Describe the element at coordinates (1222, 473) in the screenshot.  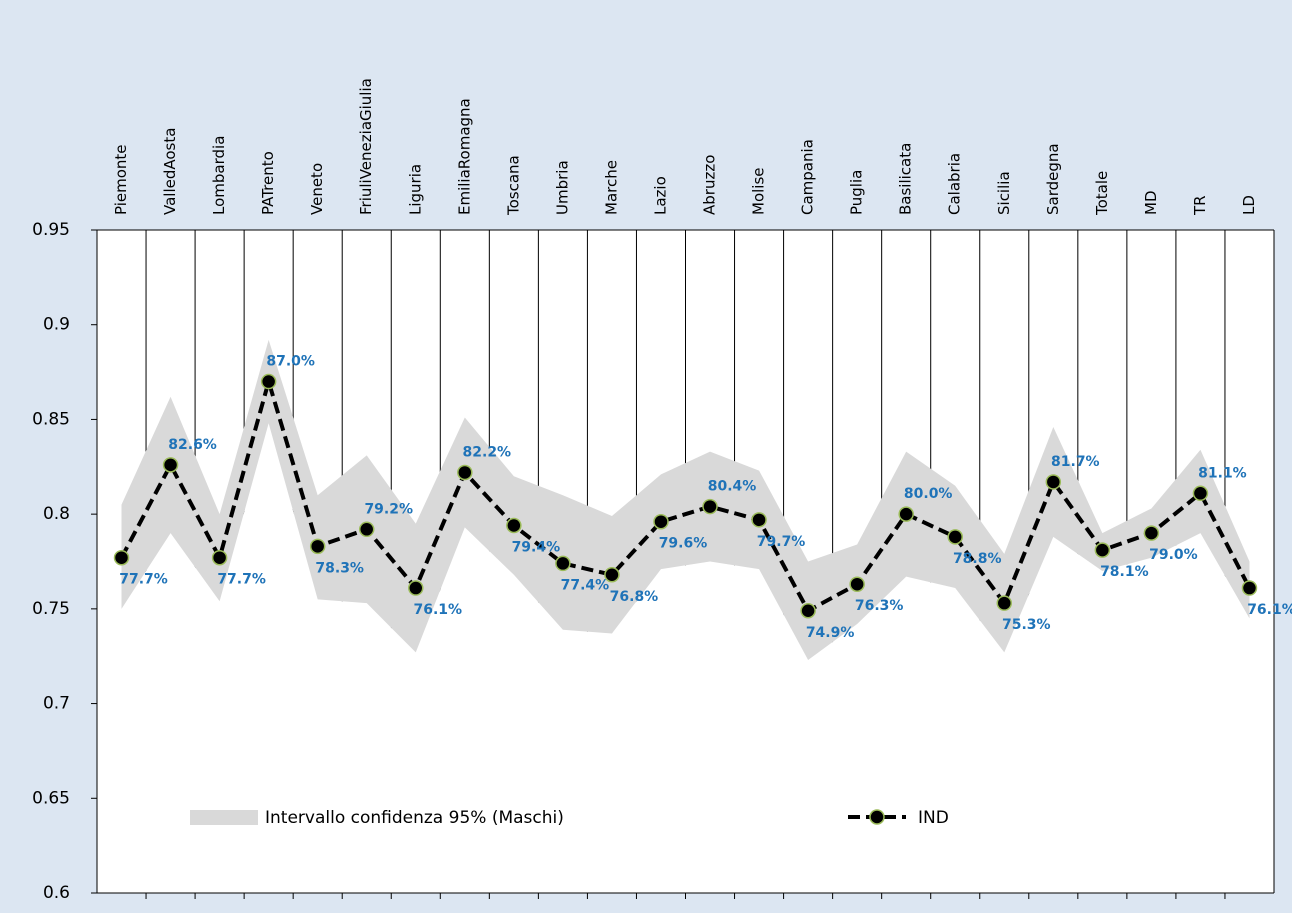
I see `value-label: 81.1%` at that location.